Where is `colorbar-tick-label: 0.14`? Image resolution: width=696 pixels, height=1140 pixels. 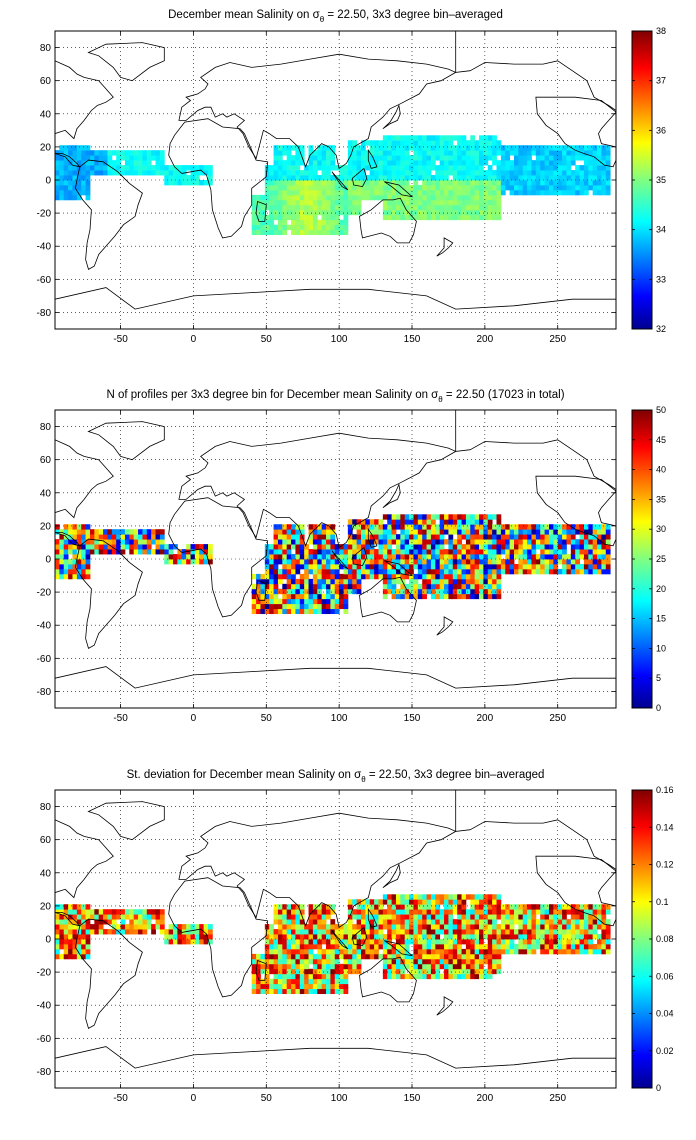 colorbar-tick-label: 0.14 is located at coordinates (665, 827).